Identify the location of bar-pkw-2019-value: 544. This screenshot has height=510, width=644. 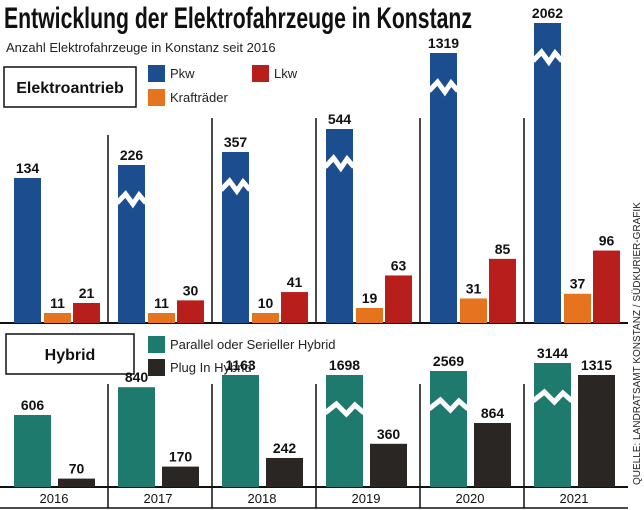
(340, 119).